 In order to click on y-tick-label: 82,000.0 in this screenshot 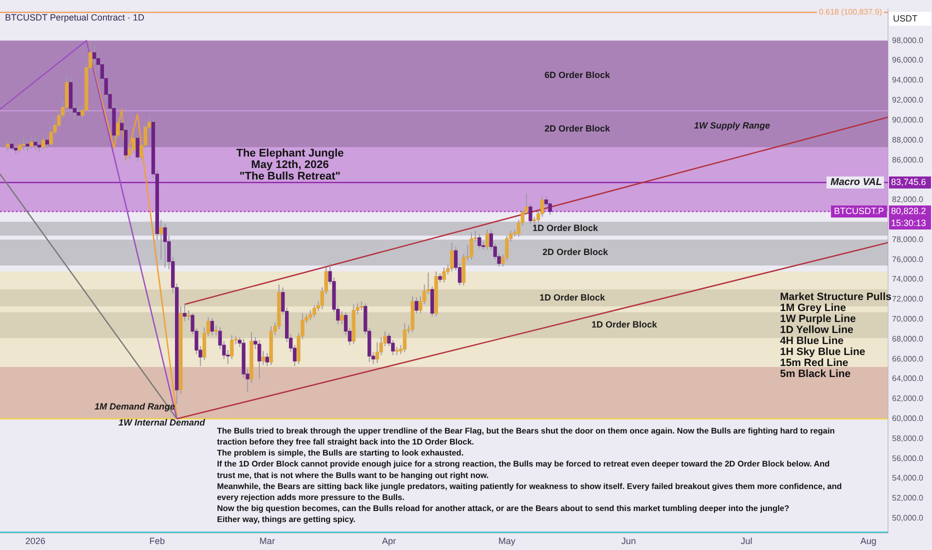, I will do `click(908, 199)`.